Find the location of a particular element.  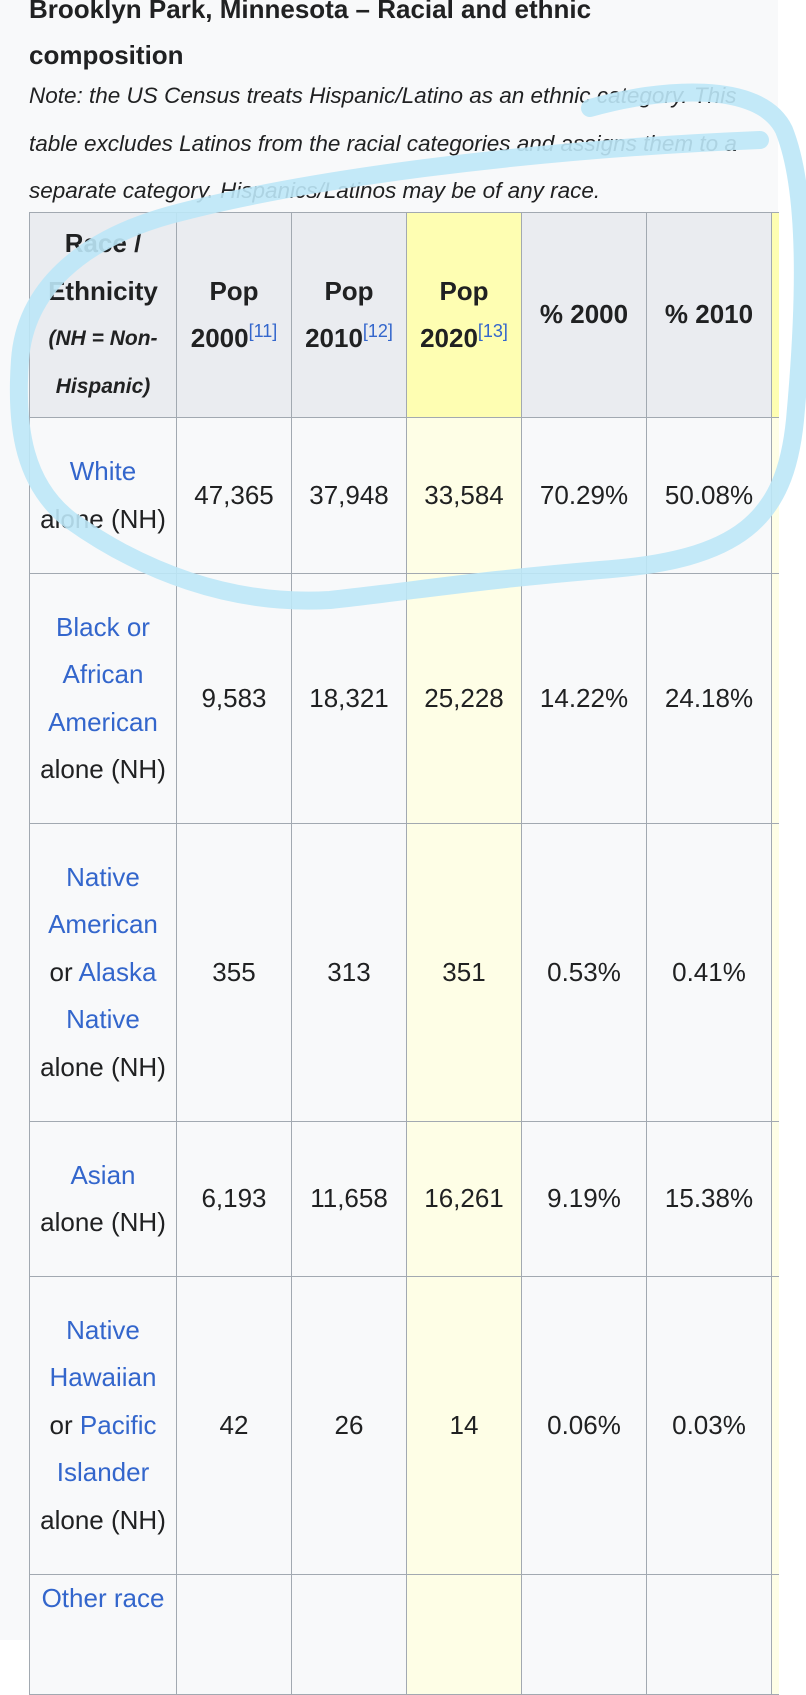

header-race-ethnicity: Race / Ethnicity (NH = Non- Hispanic) is located at coordinates (103, 315).